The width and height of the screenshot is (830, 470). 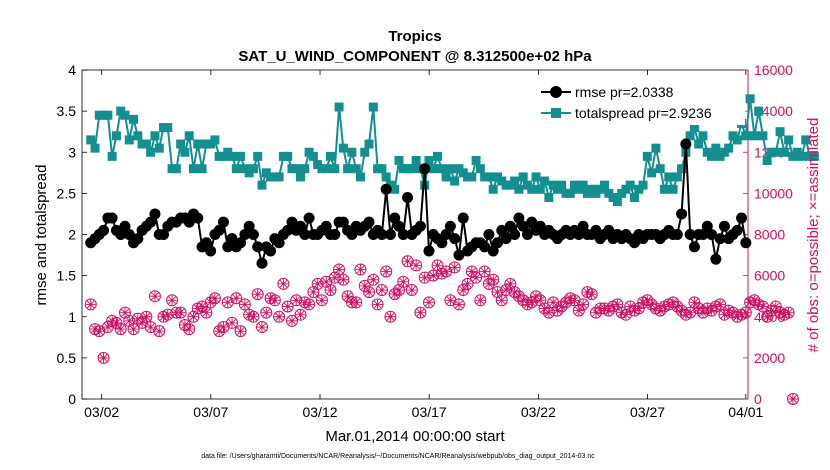 I want to click on y-right-tick-label: 2000, so click(x=769, y=358).